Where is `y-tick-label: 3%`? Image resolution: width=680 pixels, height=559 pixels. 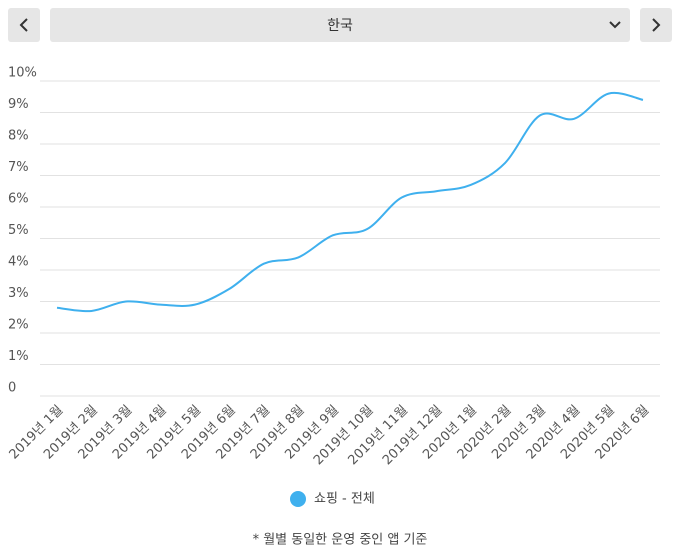
y-tick-label: 3% is located at coordinates (18, 293).